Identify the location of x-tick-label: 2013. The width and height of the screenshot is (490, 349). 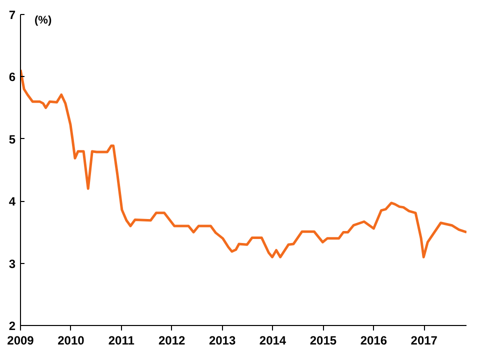
(222, 341).